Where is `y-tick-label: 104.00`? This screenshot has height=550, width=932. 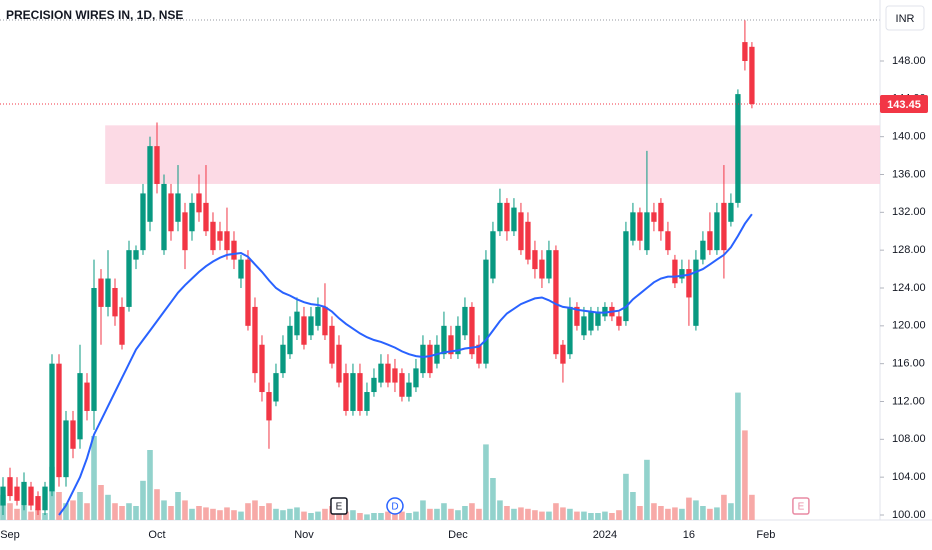 y-tick-label: 104.00 is located at coordinates (909, 477).